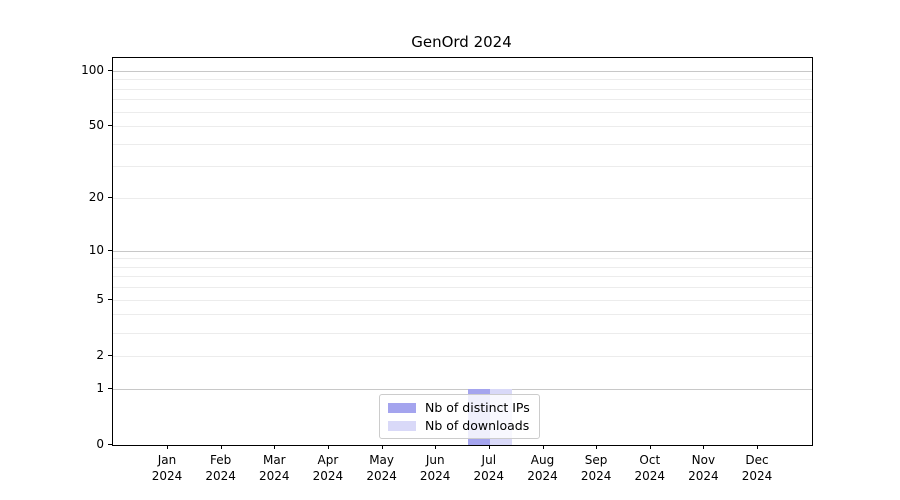 The width and height of the screenshot is (900, 500). What do you see at coordinates (597, 447) in the screenshot?
I see `x-tick-sep` at bounding box center [597, 447].